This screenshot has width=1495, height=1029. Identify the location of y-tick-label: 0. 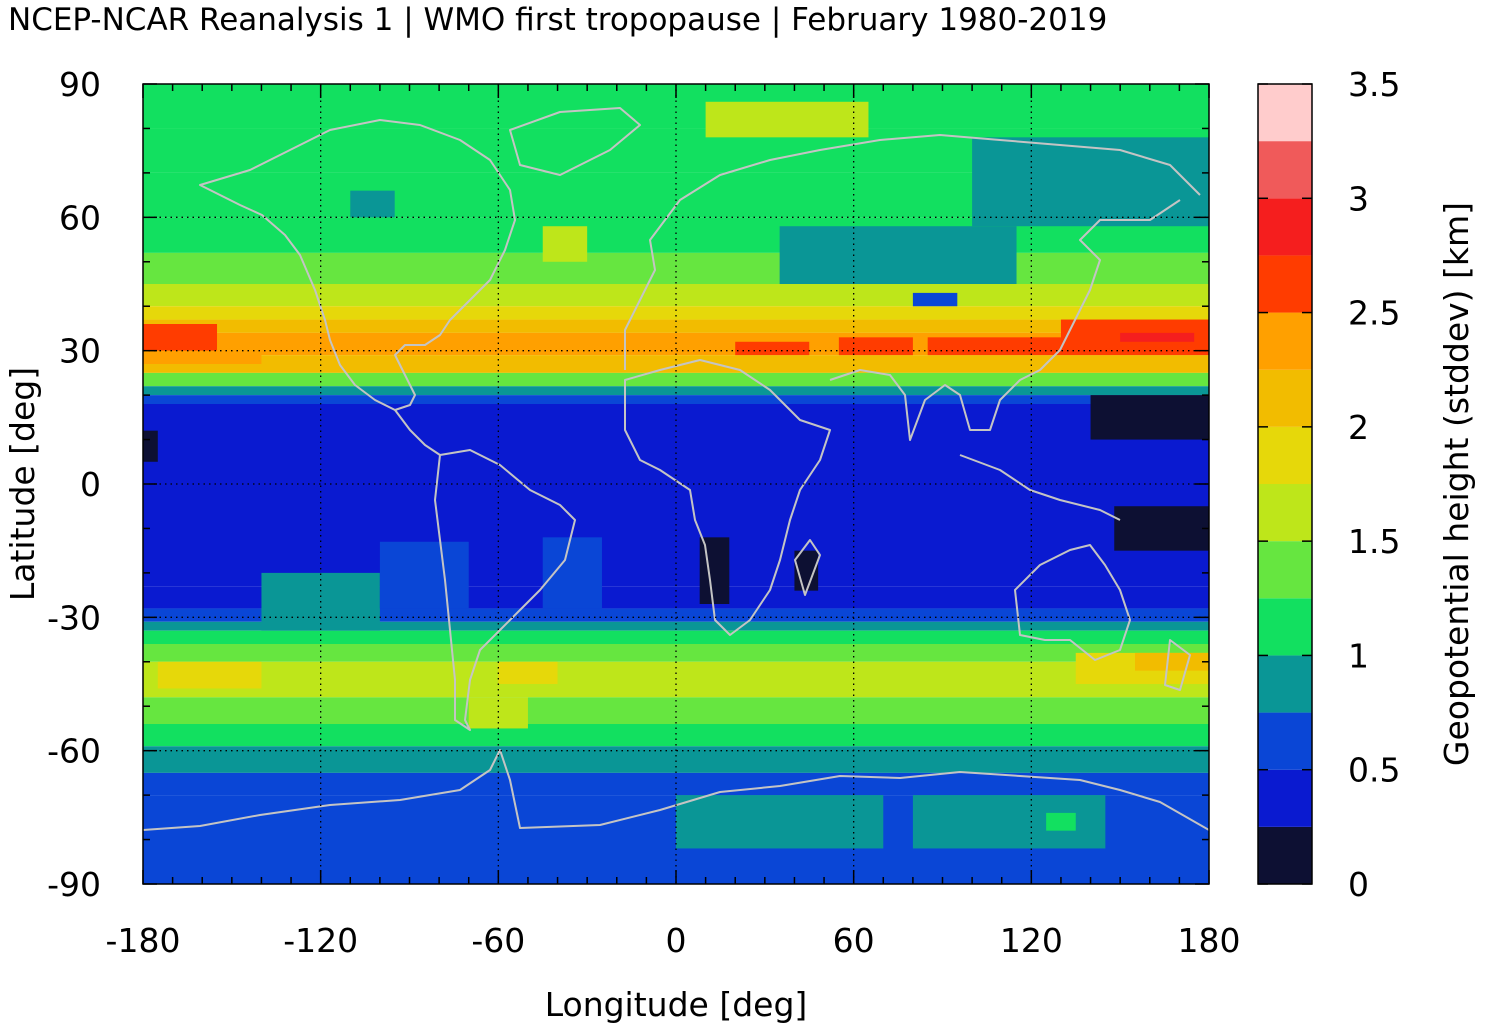
(90, 484).